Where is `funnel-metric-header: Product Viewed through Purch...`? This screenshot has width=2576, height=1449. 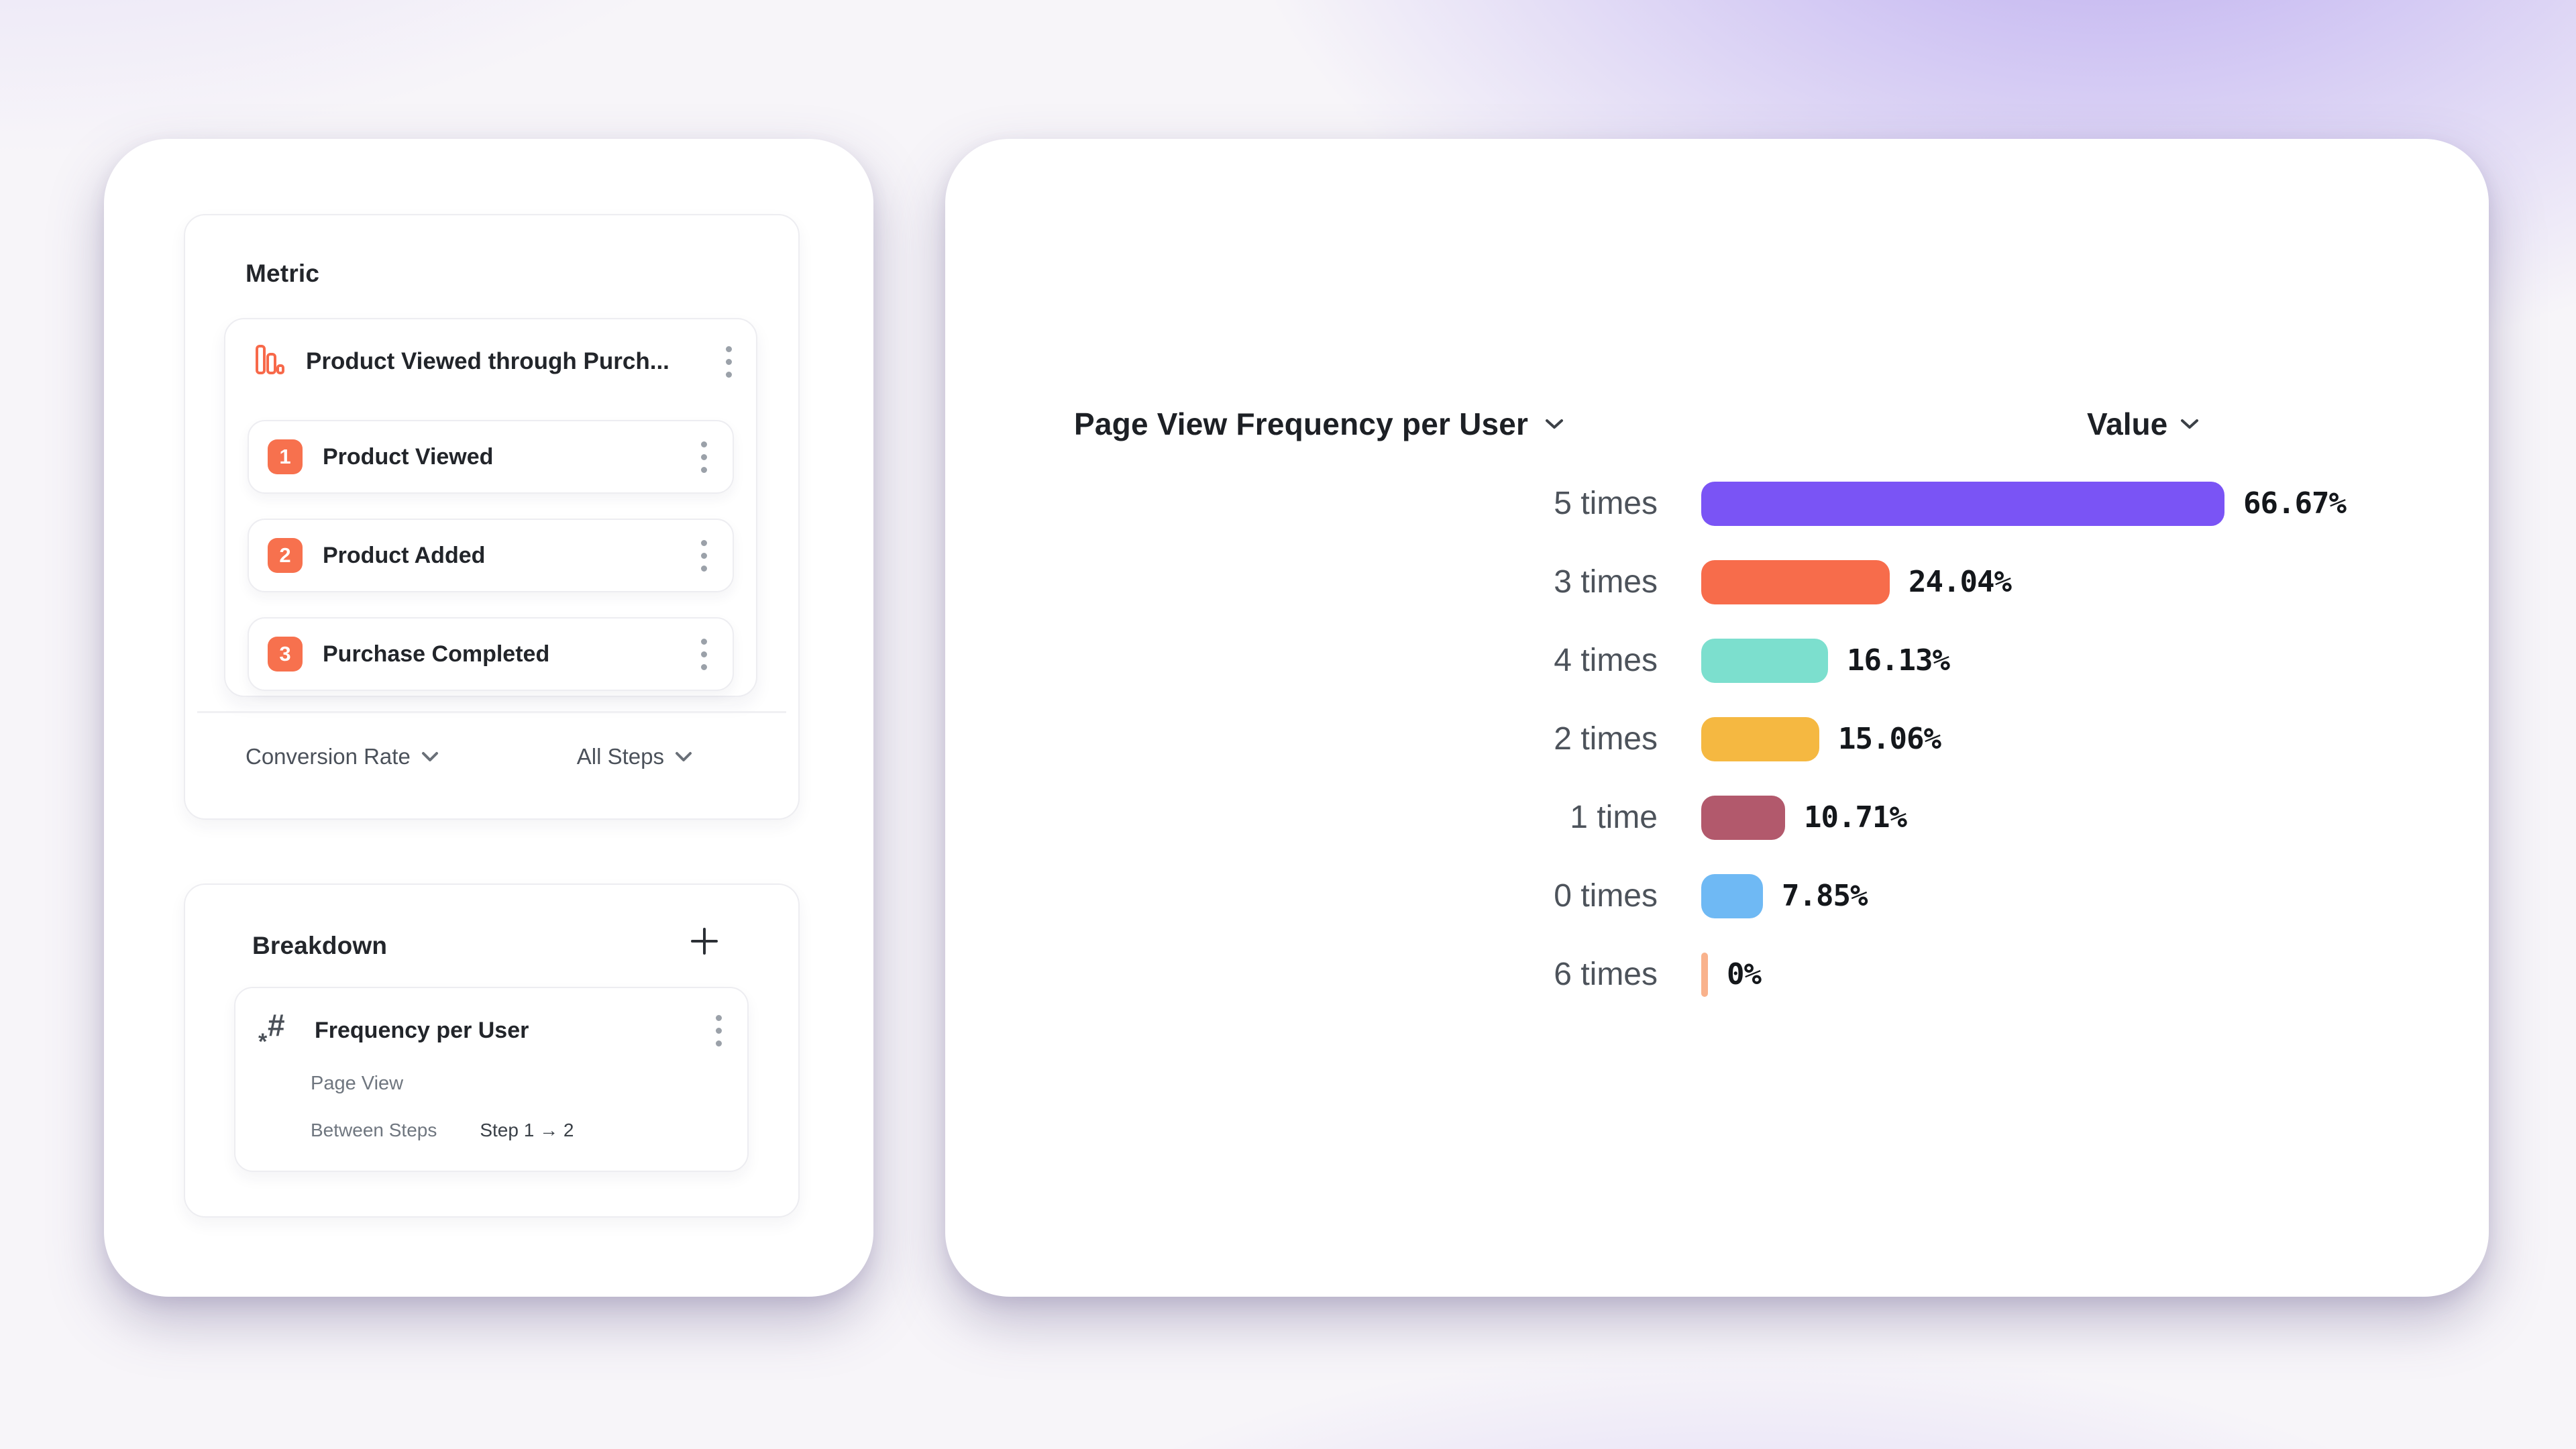 funnel-metric-header: Product Viewed through Purch... is located at coordinates (496, 361).